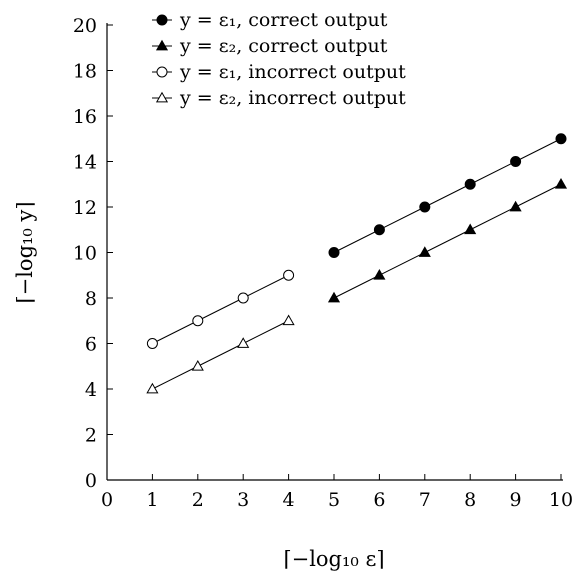  What do you see at coordinates (379, 500) in the screenshot?
I see `x-tick-label: 6` at bounding box center [379, 500].